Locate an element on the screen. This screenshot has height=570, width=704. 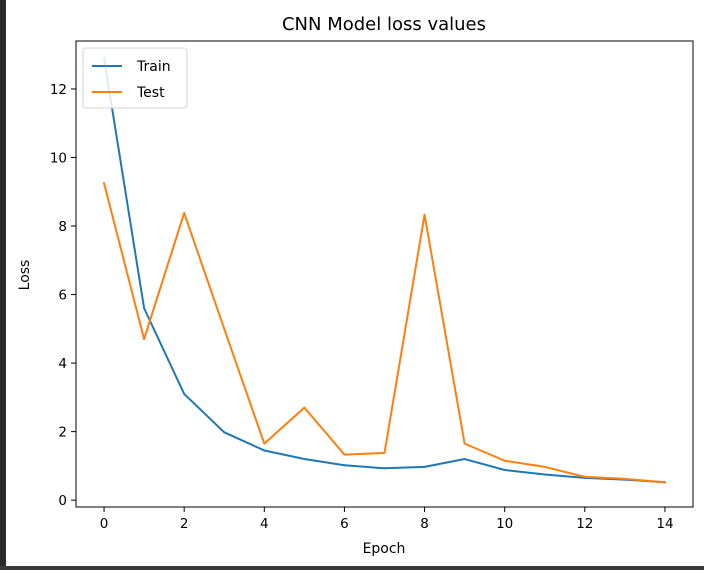
y-axis-label: Loss is located at coordinates (25, 275).